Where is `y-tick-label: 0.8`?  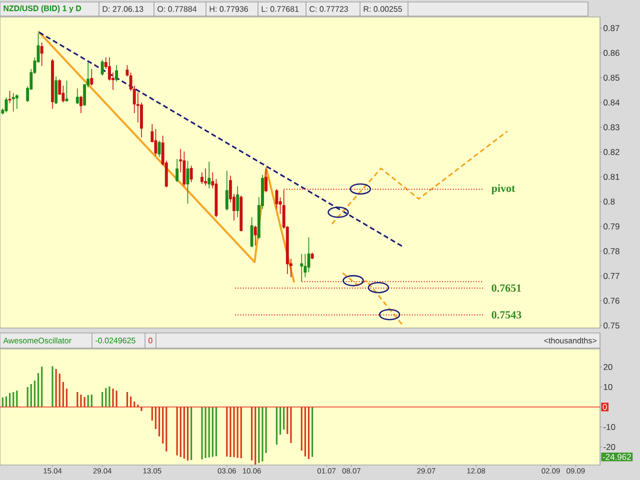
y-tick-label: 0.8 is located at coordinates (609, 201).